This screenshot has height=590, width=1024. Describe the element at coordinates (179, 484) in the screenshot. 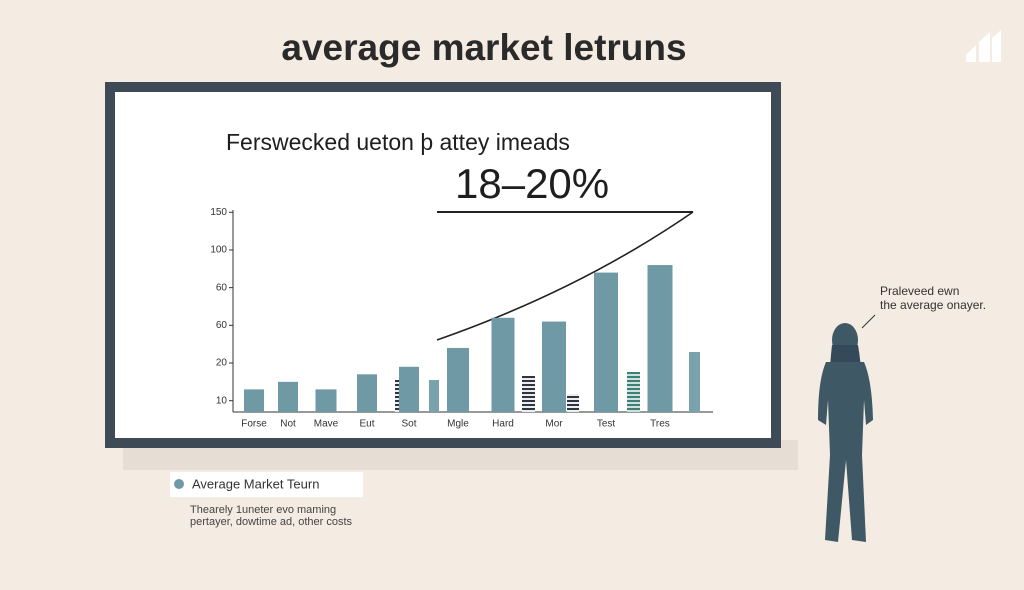

I see `legend-swatch` at that location.